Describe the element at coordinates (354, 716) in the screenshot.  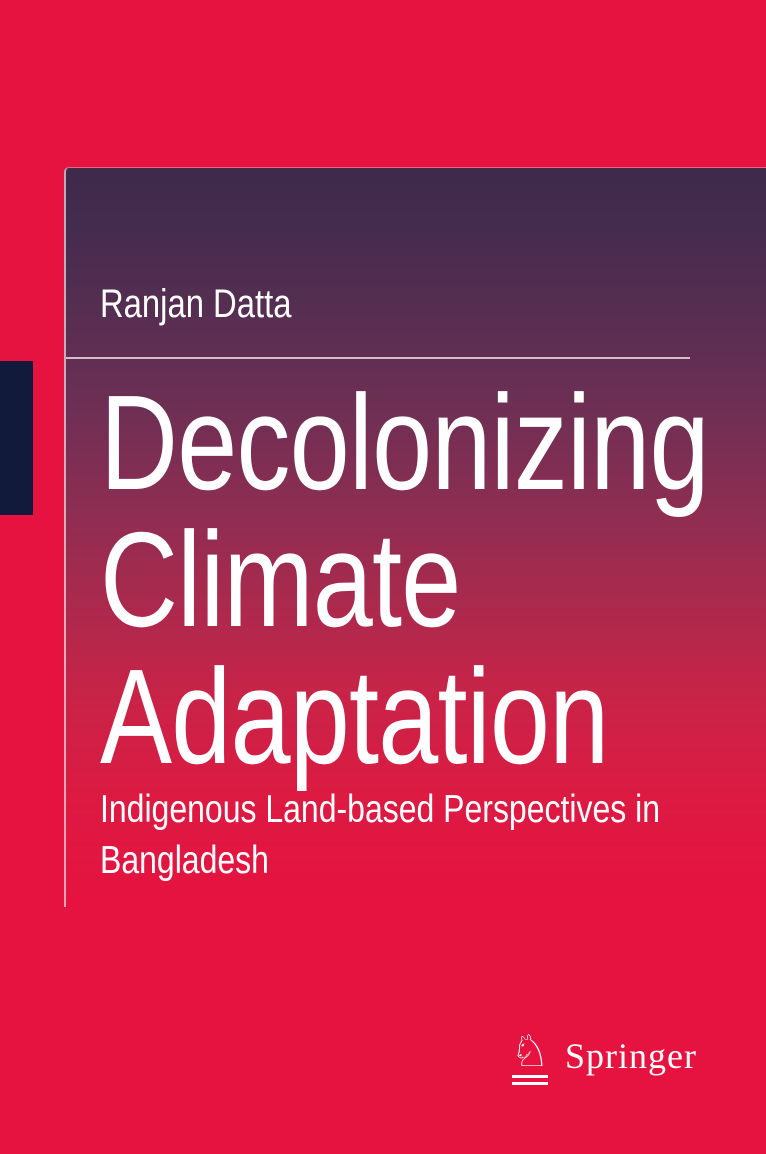
I see `book-title-line: Adaptation` at that location.